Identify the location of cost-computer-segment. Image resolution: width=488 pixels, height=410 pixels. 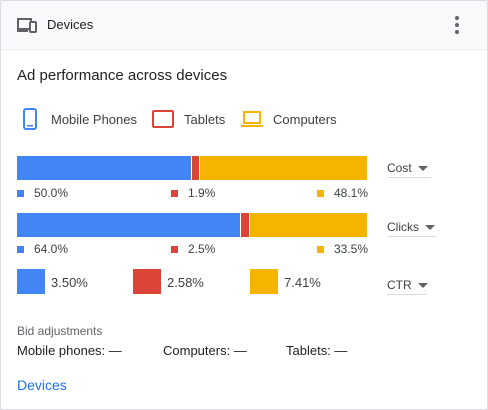
(282, 168).